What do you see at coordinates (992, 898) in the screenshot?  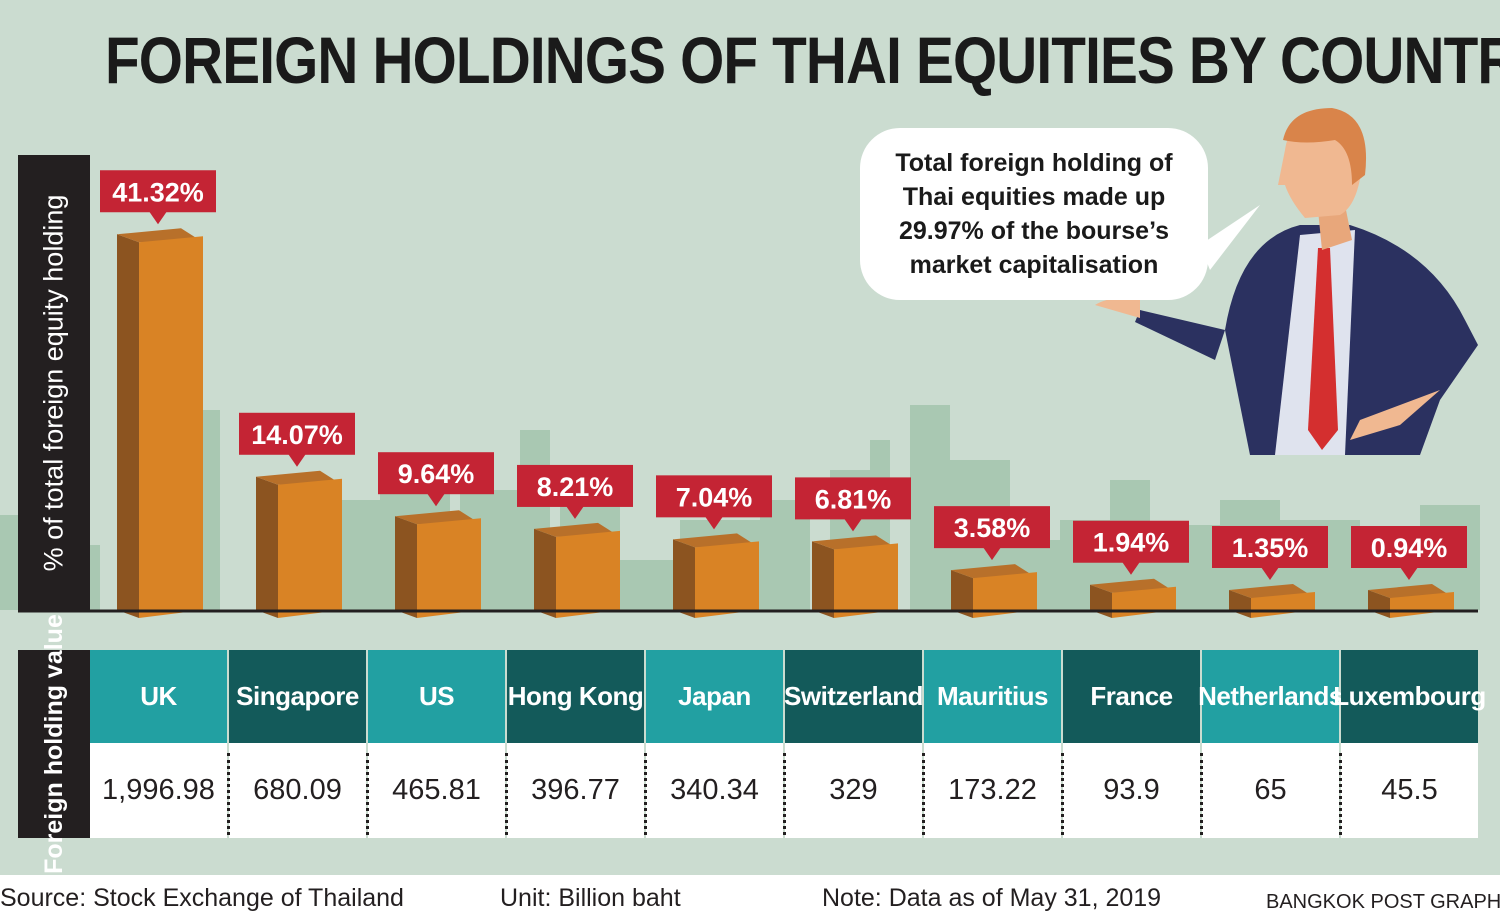 I see `date-note: Note: Data as of May 31, 2019` at bounding box center [992, 898].